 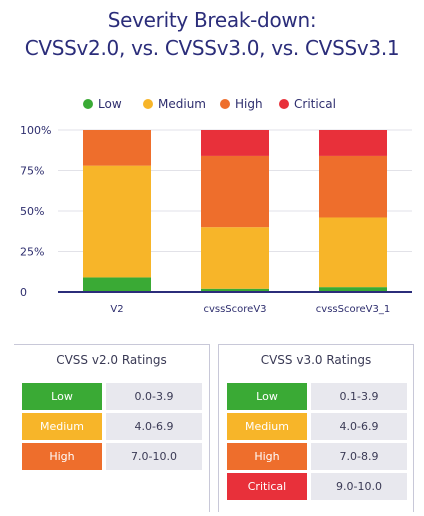 What do you see at coordinates (234, 309) in the screenshot?
I see `x-tick-label: cvssScoreV3` at bounding box center [234, 309].